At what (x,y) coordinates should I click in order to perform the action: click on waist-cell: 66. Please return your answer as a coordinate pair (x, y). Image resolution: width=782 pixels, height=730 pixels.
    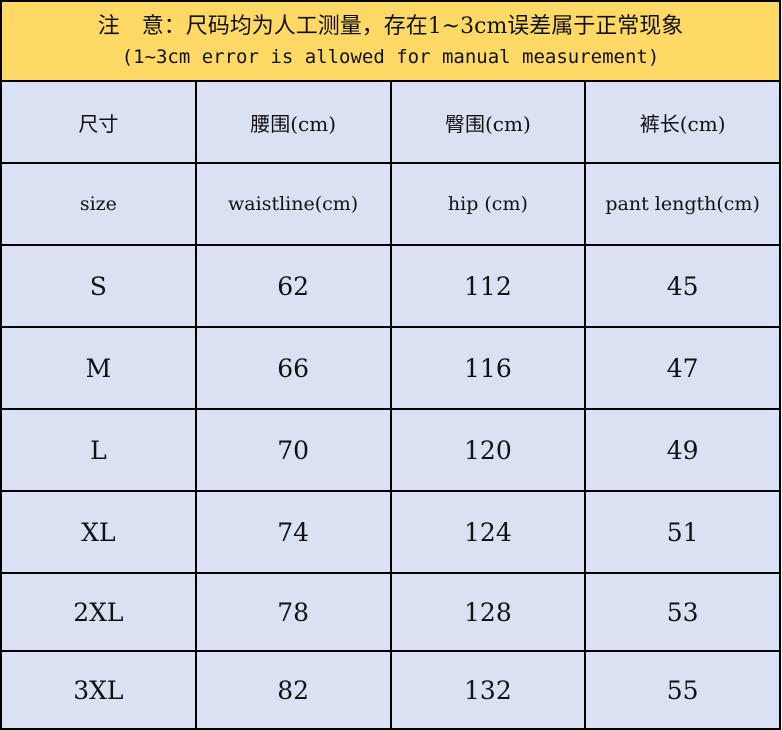
    Looking at the image, I should click on (293, 368).